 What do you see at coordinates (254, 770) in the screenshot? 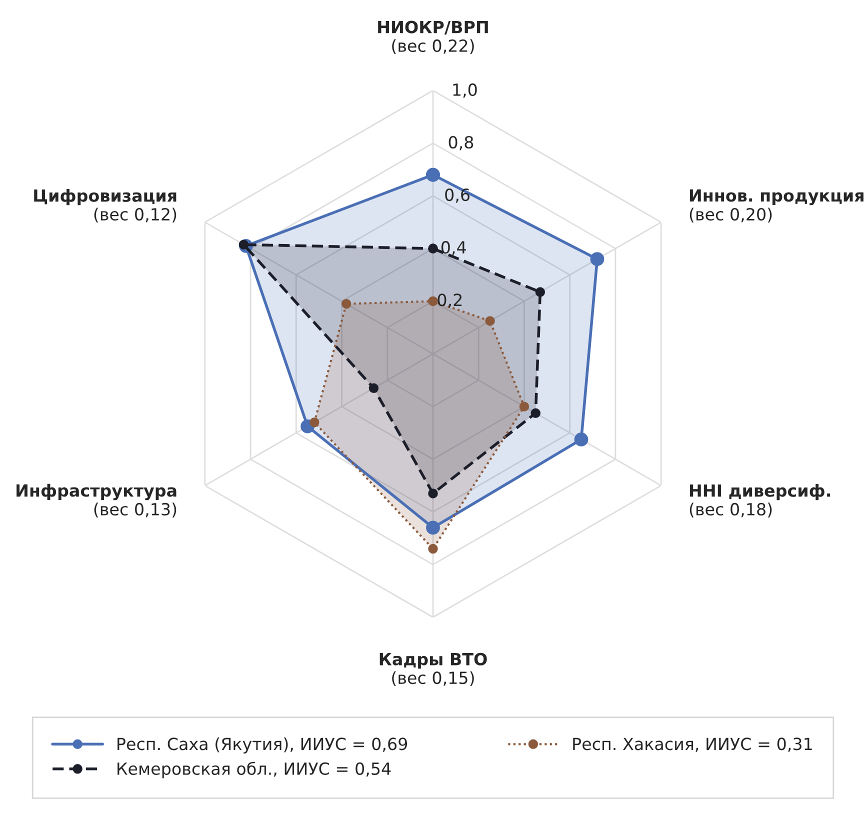
I see `legend-label: Кемеровская обл., ИИУС = 0,54` at bounding box center [254, 770].